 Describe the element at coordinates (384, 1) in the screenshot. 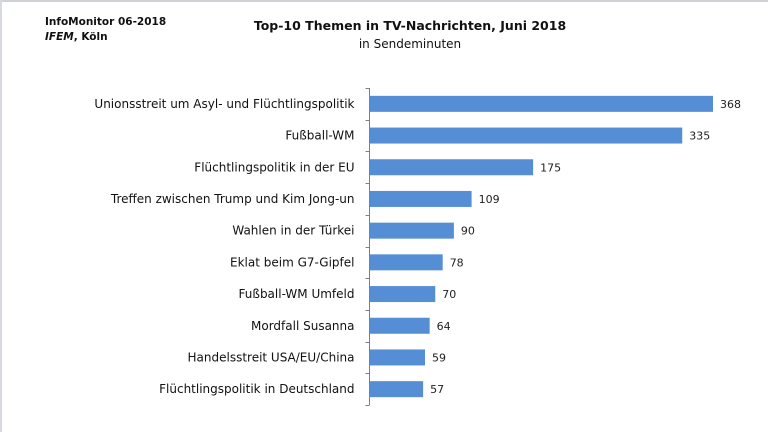

I see `window-top-border` at that location.